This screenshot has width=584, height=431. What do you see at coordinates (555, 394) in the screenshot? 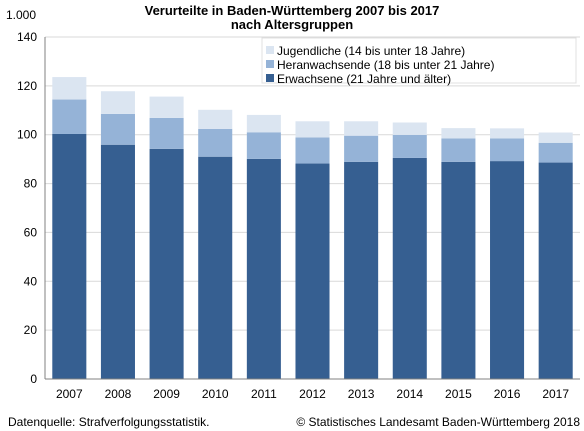
I see `x-tick-label: 2017` at bounding box center [555, 394].